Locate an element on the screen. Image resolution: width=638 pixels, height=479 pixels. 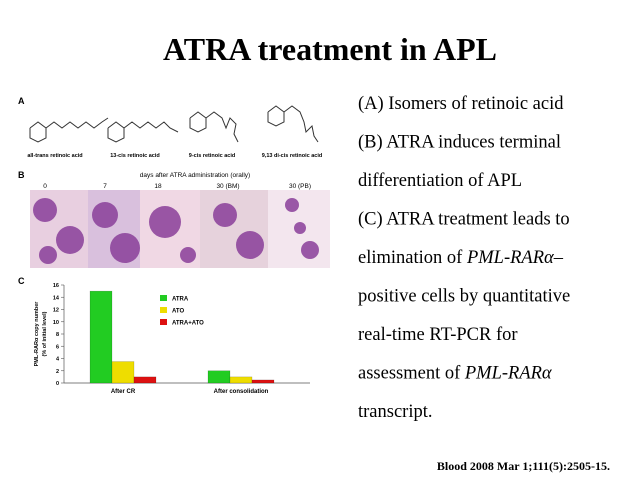
text-line: assessment of PML-RARα is located at coordinates (455, 374).